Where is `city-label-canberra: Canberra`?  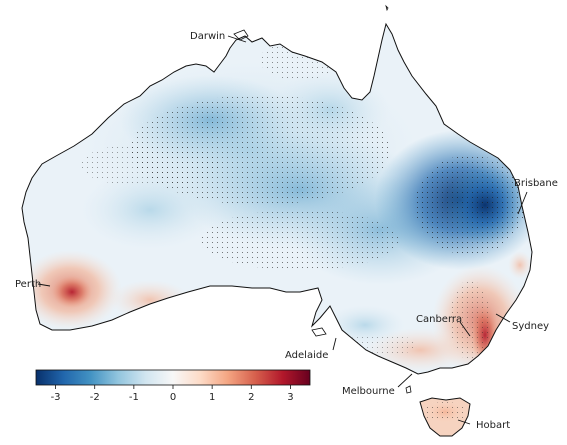 city-label-canberra: Canberra is located at coordinates (439, 319).